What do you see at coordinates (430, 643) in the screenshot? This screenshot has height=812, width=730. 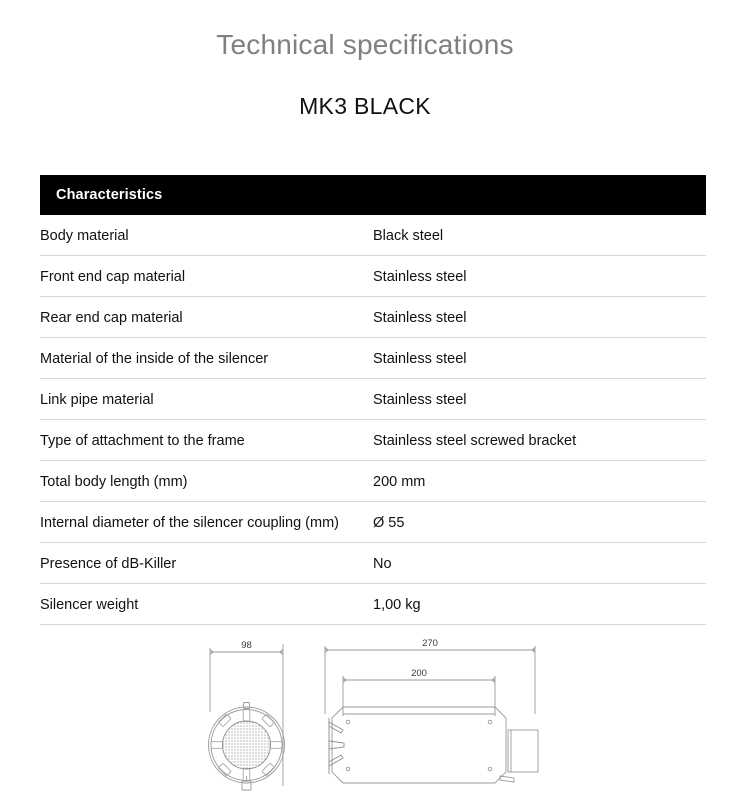 I see `side-dimension-label-270: 270` at bounding box center [430, 643].